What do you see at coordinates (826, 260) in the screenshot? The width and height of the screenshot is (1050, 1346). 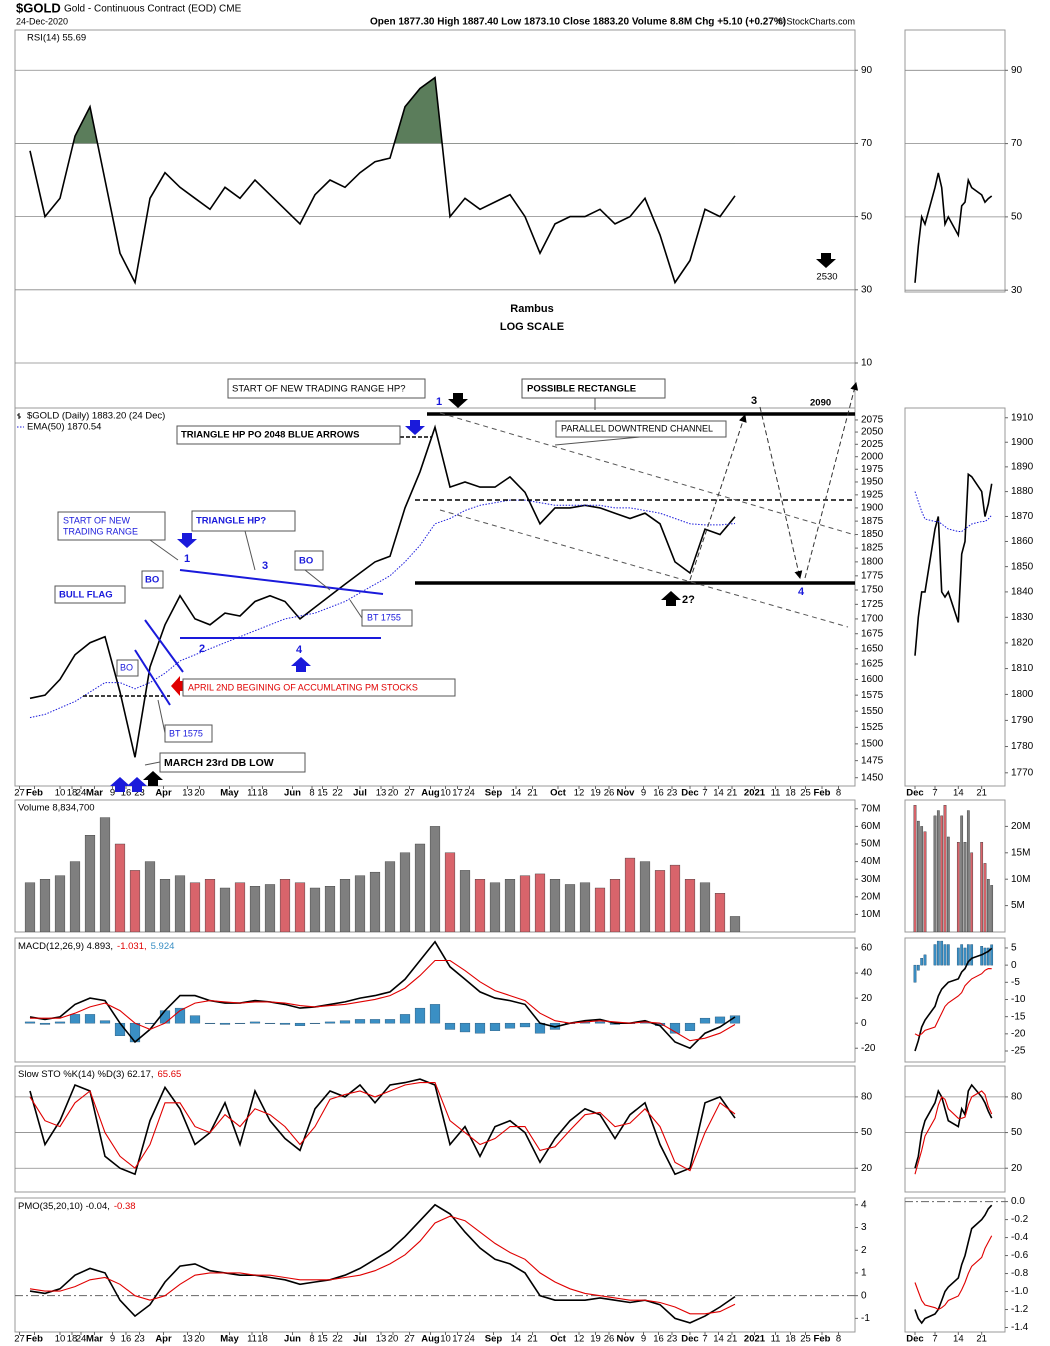 I see `arrow-down` at bounding box center [826, 260].